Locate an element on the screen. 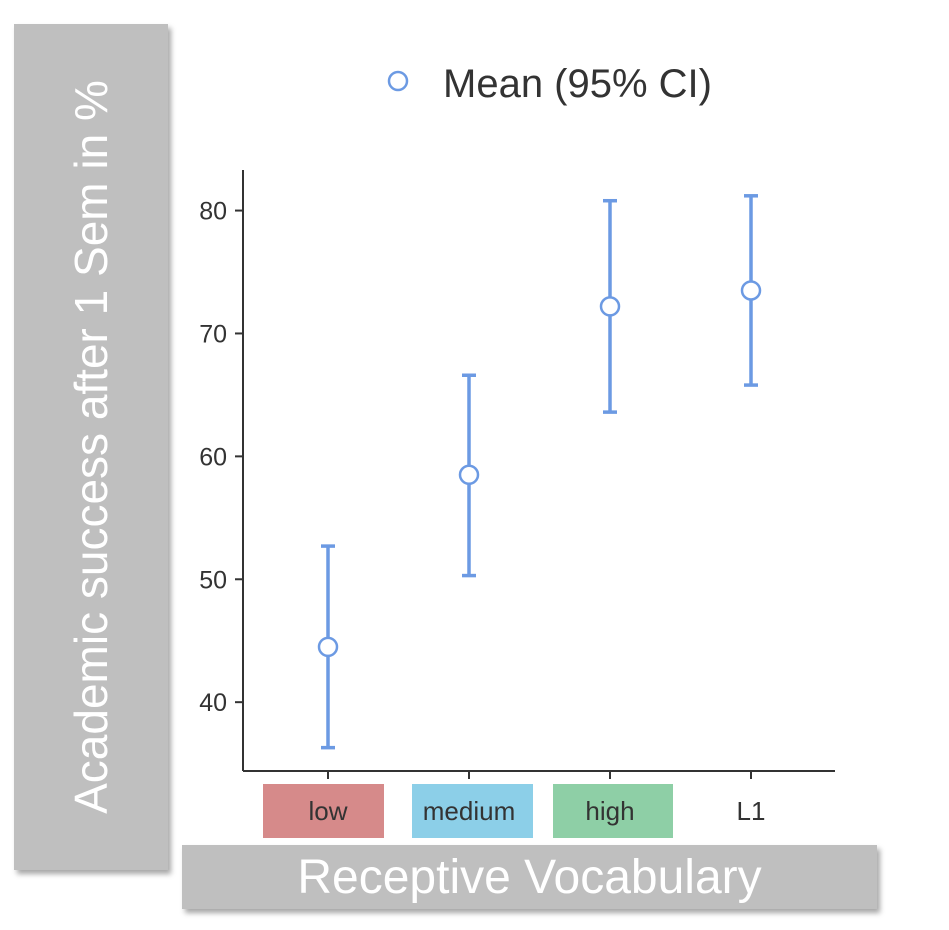  y-tick-label-50: 50 is located at coordinates (213, 580).